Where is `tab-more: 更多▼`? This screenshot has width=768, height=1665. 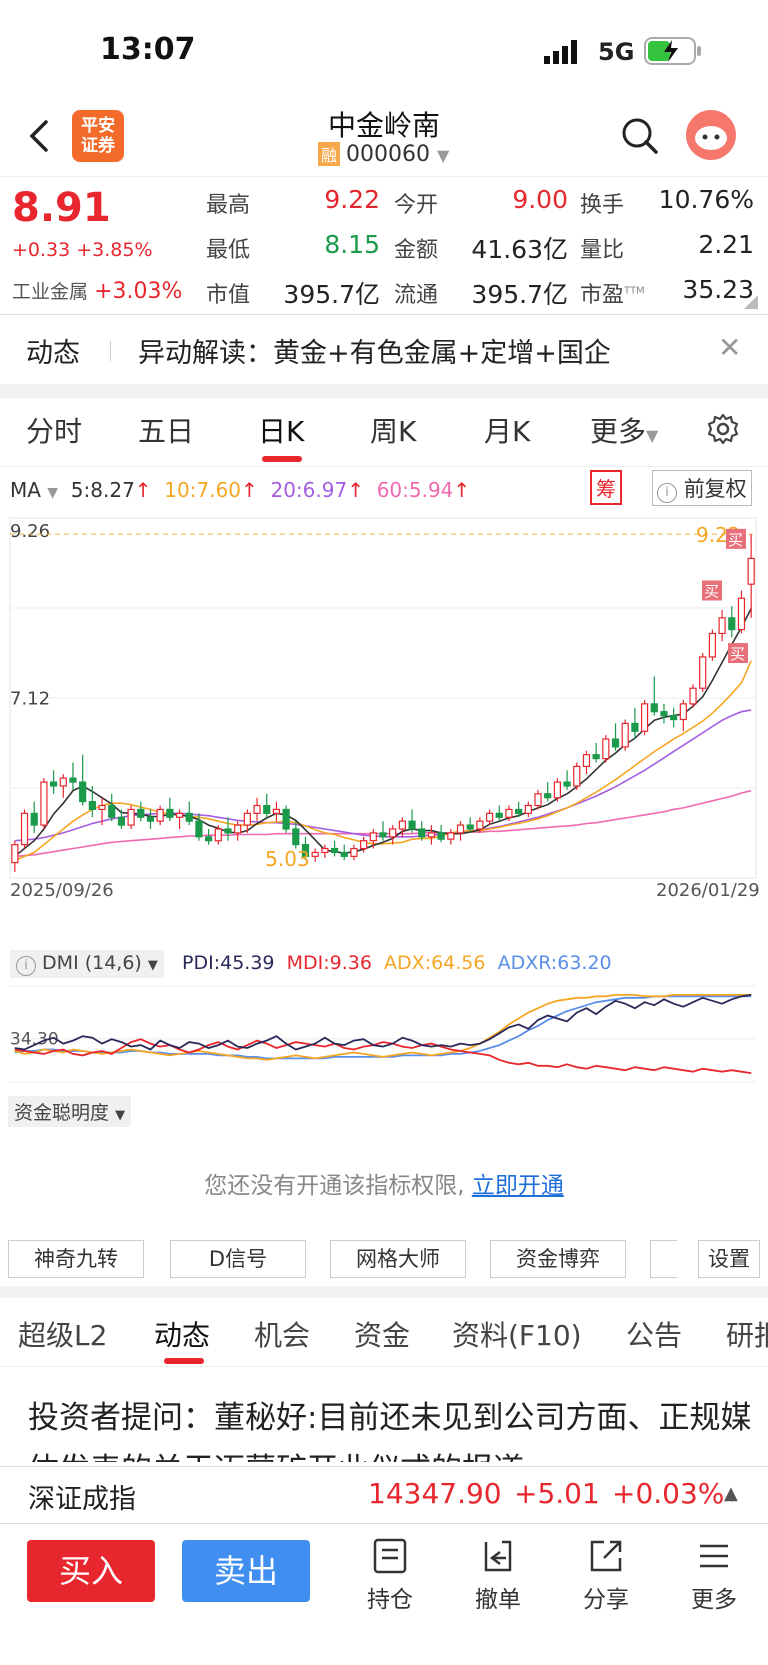
tab-more: 更多▼ is located at coordinates (624, 430).